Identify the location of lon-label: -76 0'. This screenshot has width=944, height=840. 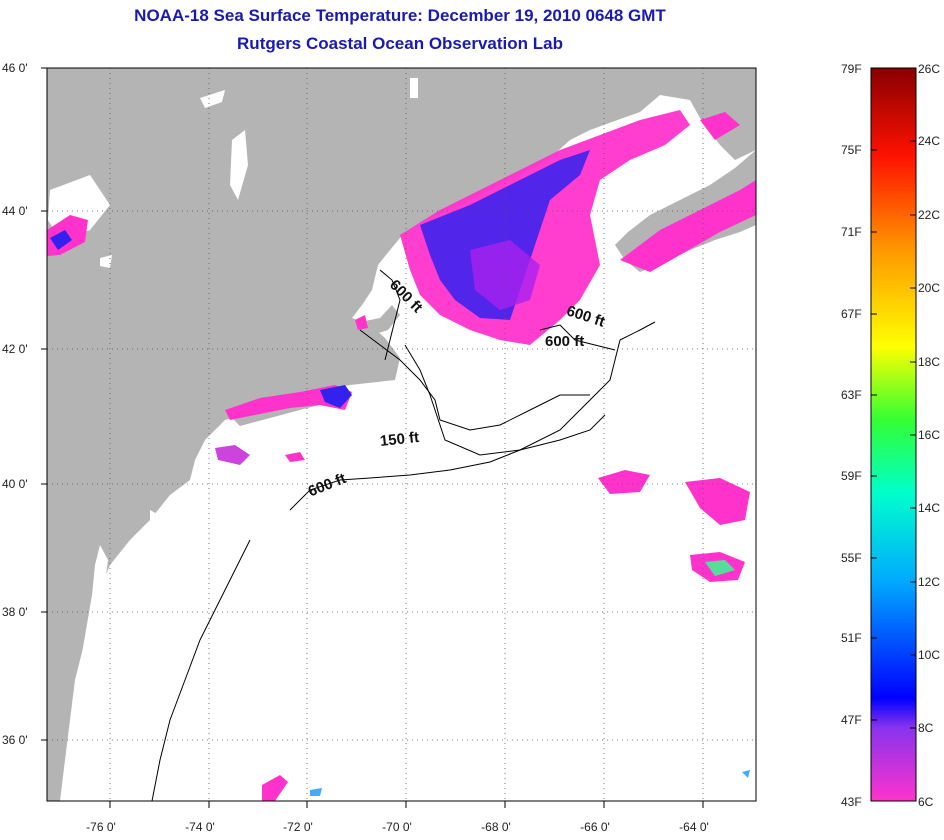
(101, 827).